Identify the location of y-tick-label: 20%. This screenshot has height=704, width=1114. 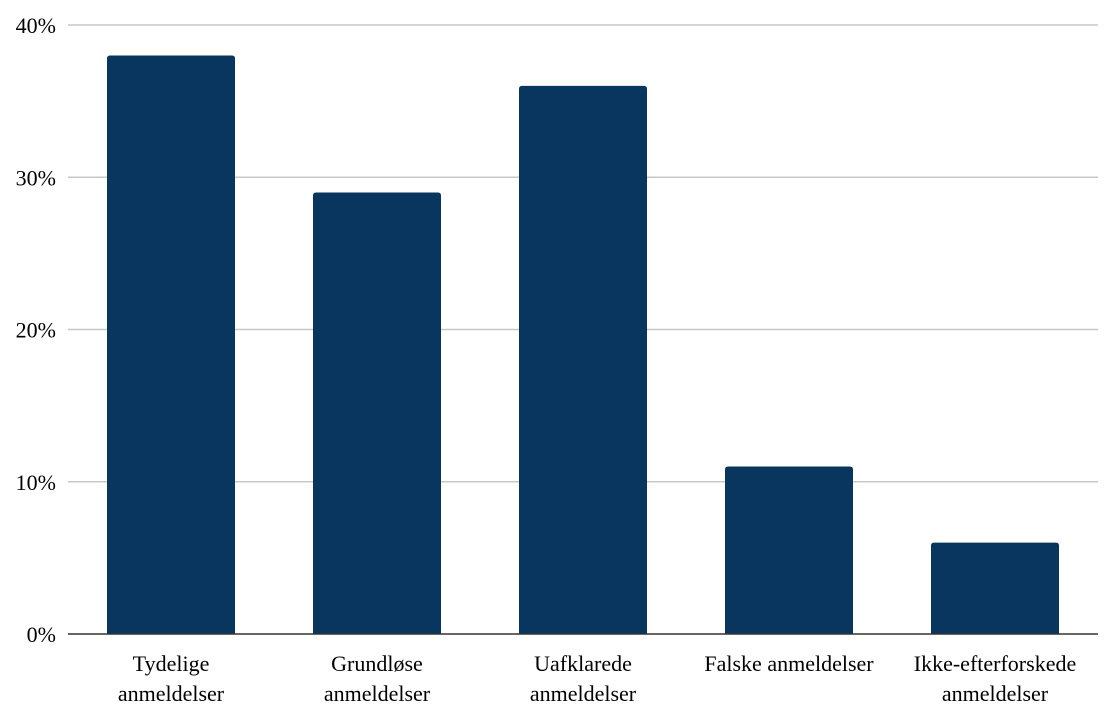
(36, 330).